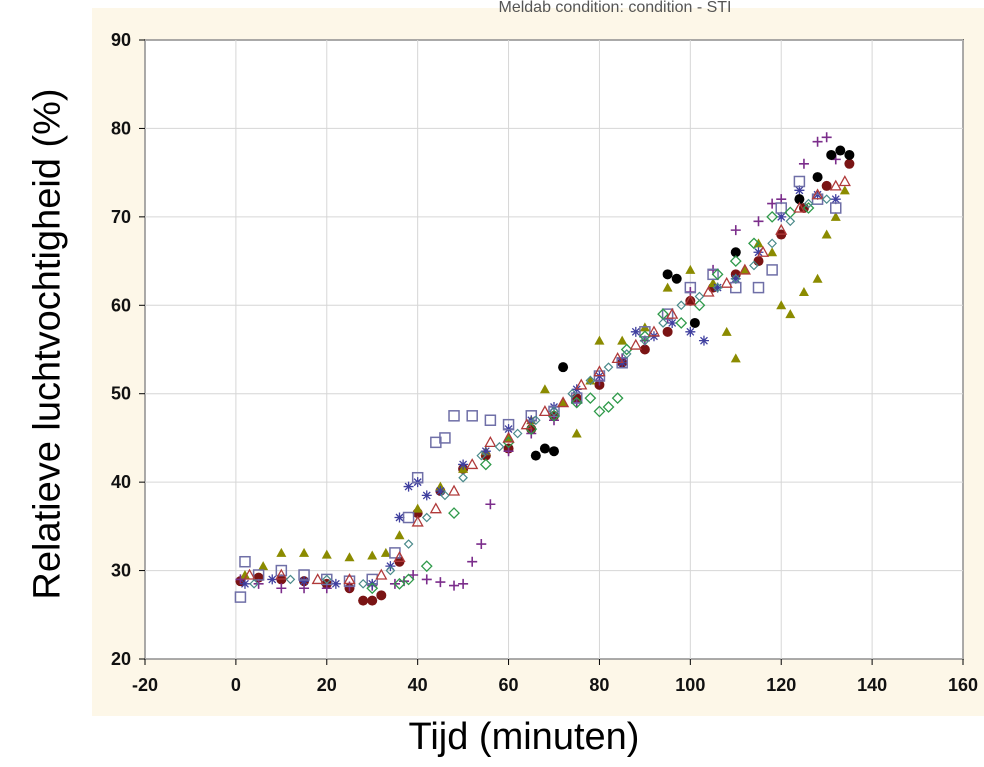 The height and width of the screenshot is (767, 984). What do you see at coordinates (690, 685) in the screenshot?
I see `x-tick-label: 100` at bounding box center [690, 685].